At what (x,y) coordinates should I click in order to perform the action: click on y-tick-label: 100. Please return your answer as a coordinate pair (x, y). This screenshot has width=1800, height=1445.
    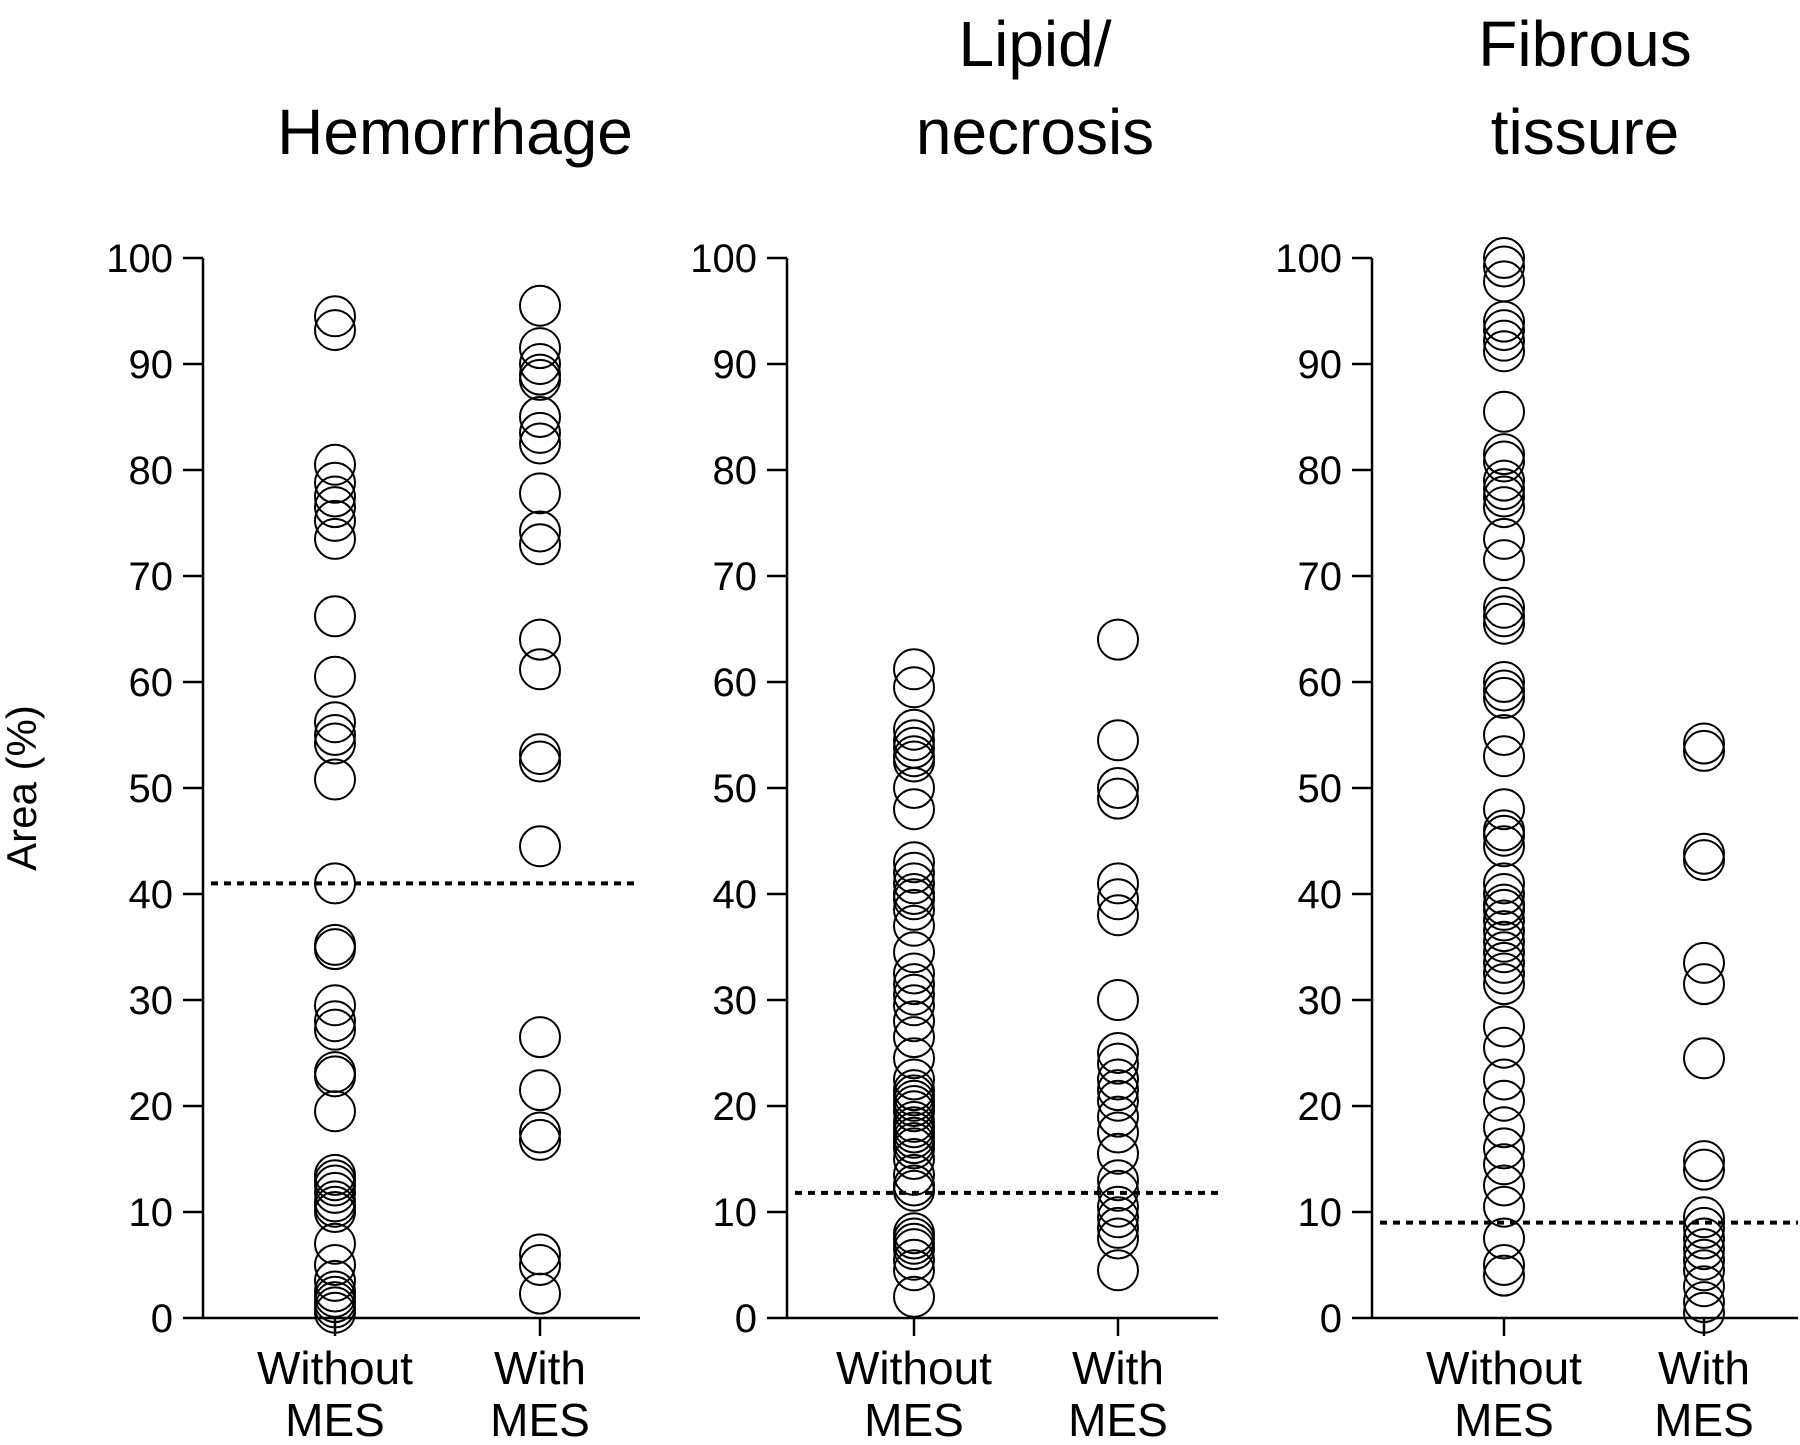
    Looking at the image, I should click on (139, 259).